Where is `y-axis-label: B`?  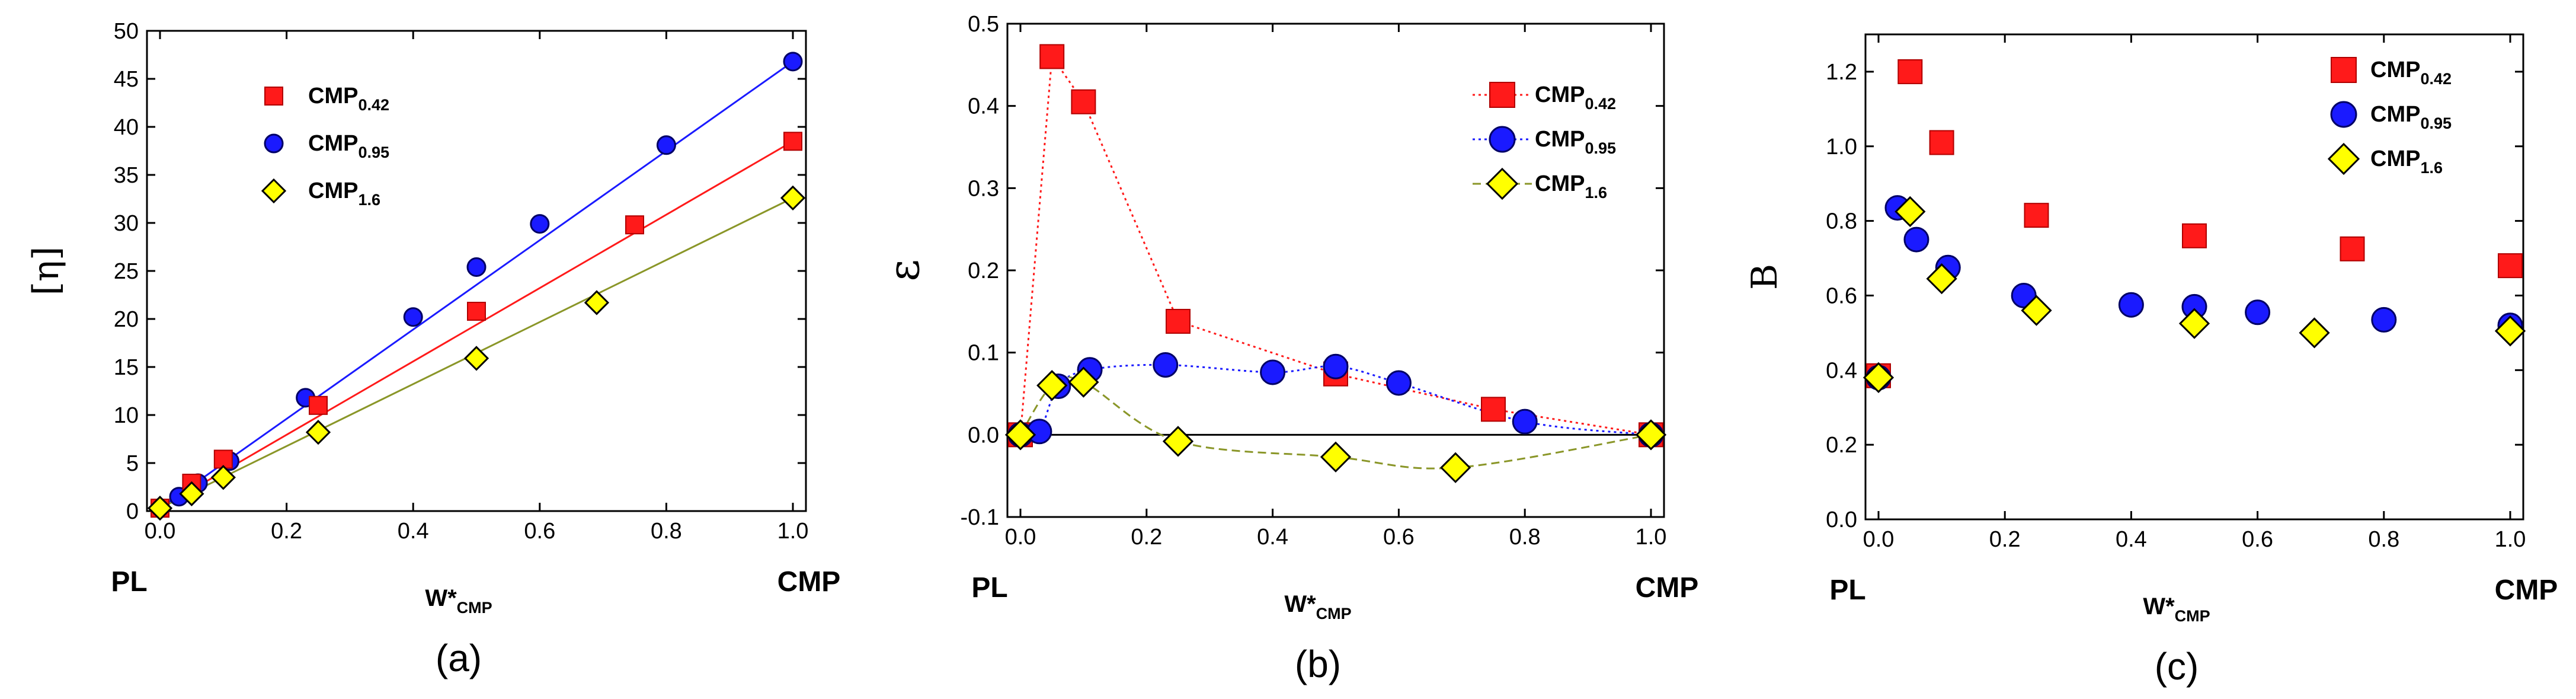
y-axis-label: B is located at coordinates (1764, 277).